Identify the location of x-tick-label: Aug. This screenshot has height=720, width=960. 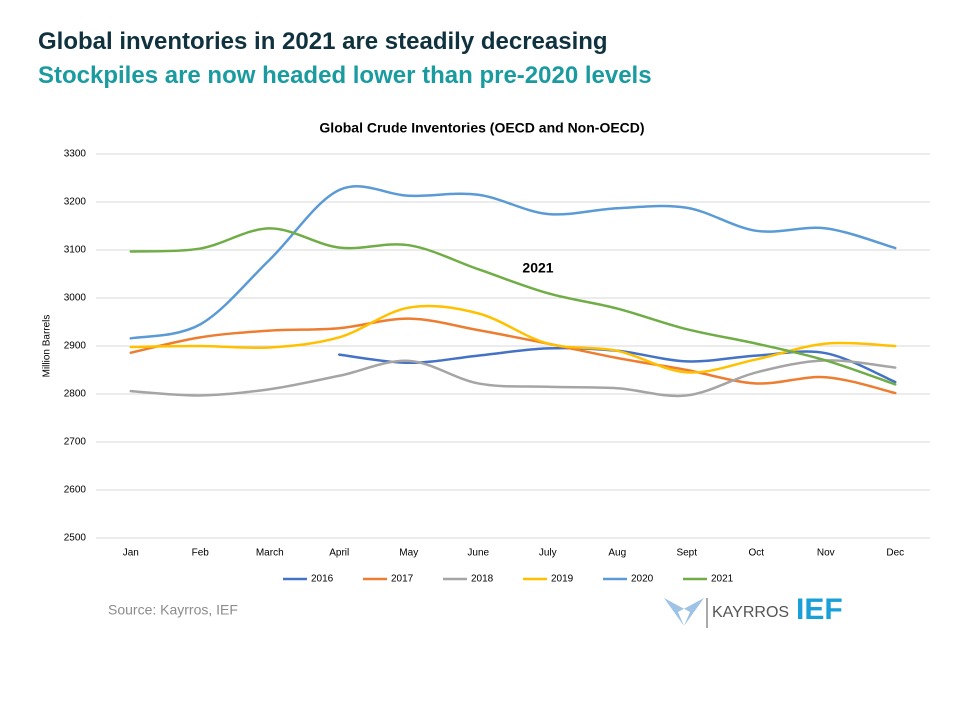
(617, 553).